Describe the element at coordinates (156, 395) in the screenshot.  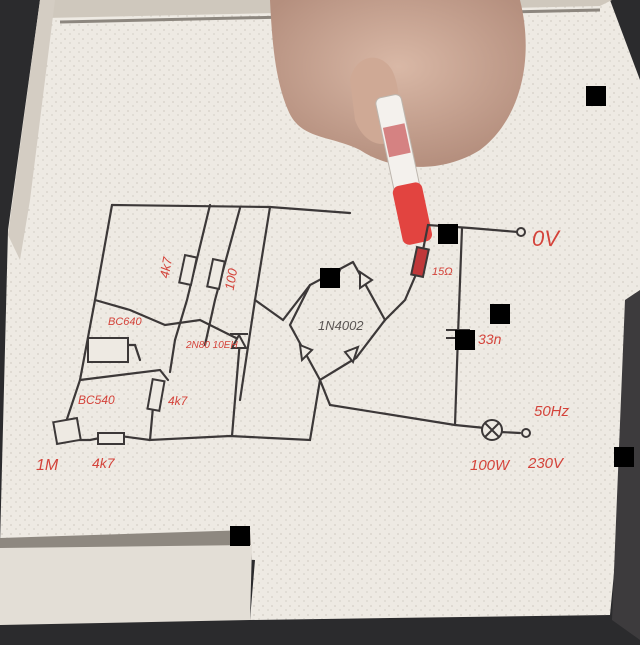
I see `resistor-4k7-mid` at that location.